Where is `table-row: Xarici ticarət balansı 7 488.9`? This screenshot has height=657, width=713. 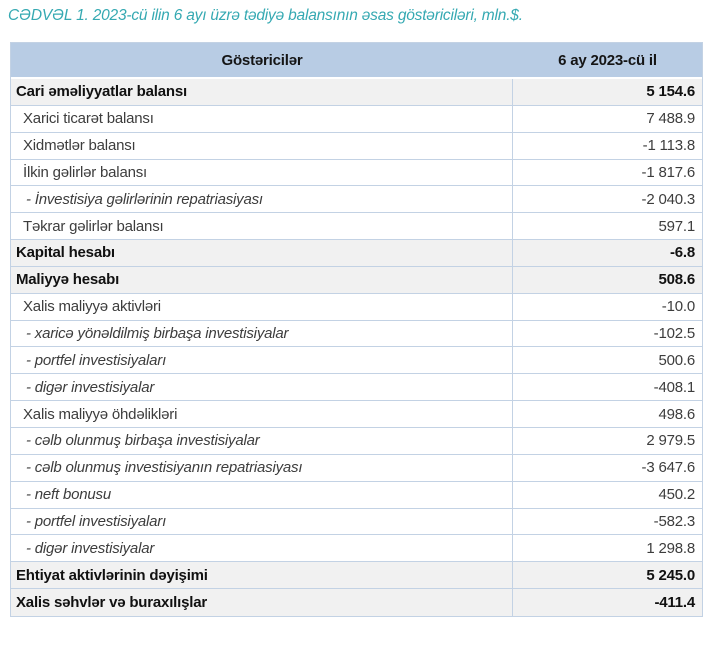 table-row: Xarici ticarət balansı 7 488.9 is located at coordinates (356, 119).